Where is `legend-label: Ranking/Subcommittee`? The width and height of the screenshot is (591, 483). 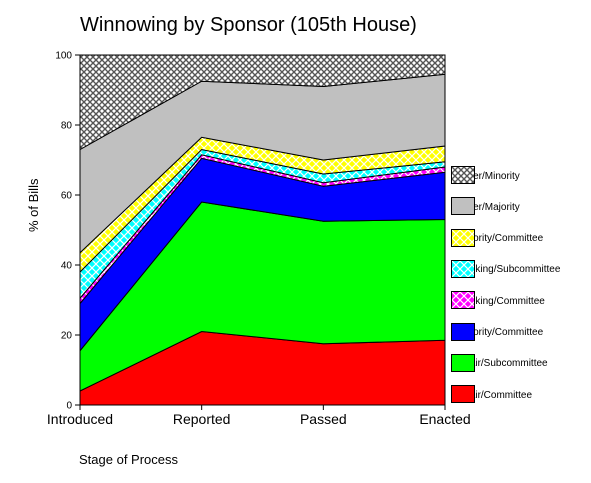 legend-label: Ranking/Subcommittee is located at coordinates (509, 270).